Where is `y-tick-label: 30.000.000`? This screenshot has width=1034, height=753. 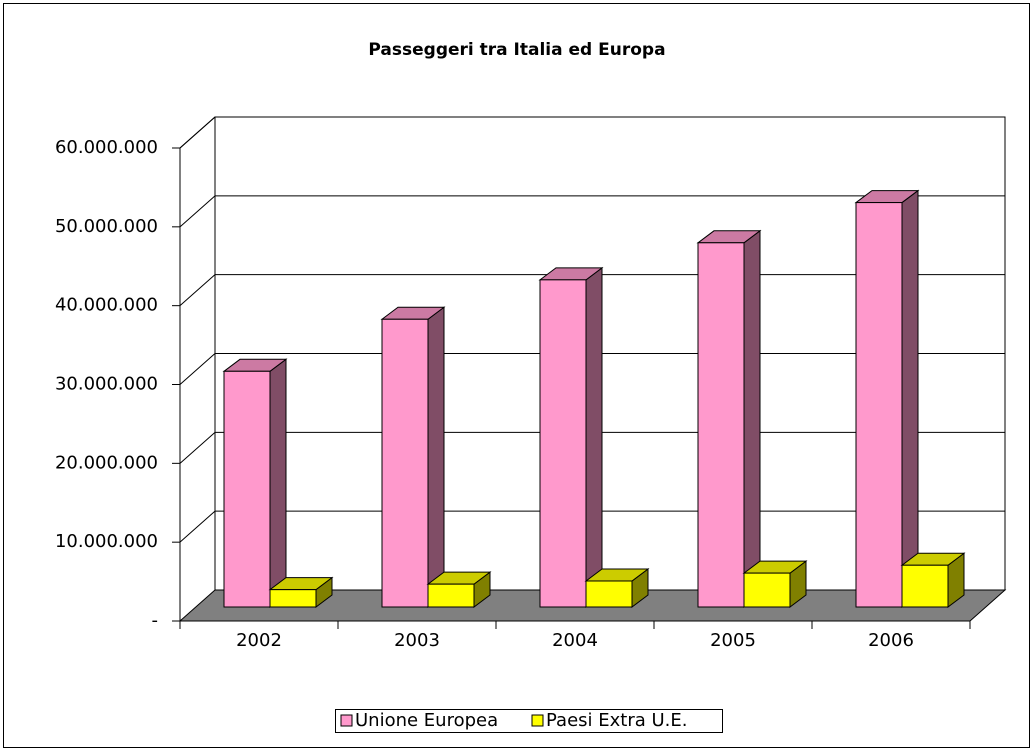 y-tick-label: 30.000.000 is located at coordinates (106, 384).